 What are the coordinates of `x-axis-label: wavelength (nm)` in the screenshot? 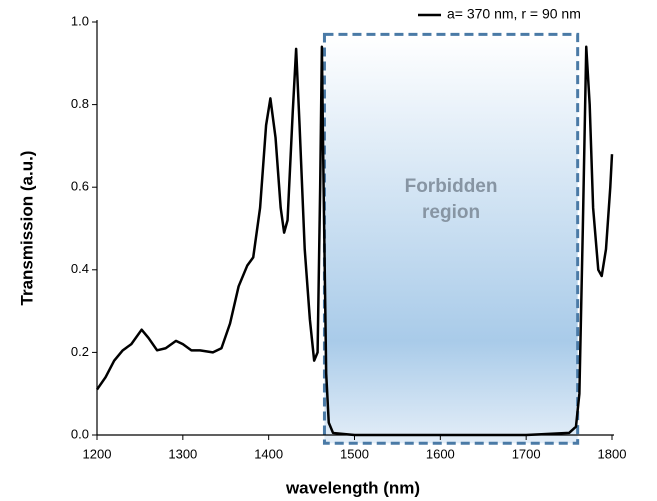 It's located at (352, 487).